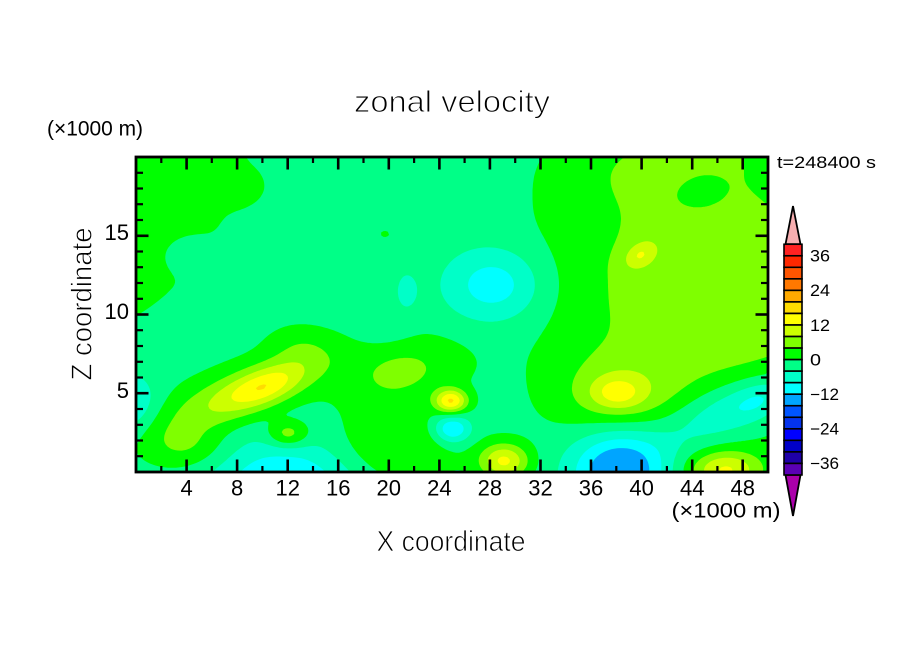 The image size is (904, 654). I want to click on svg-text: 15, so click(117, 232).